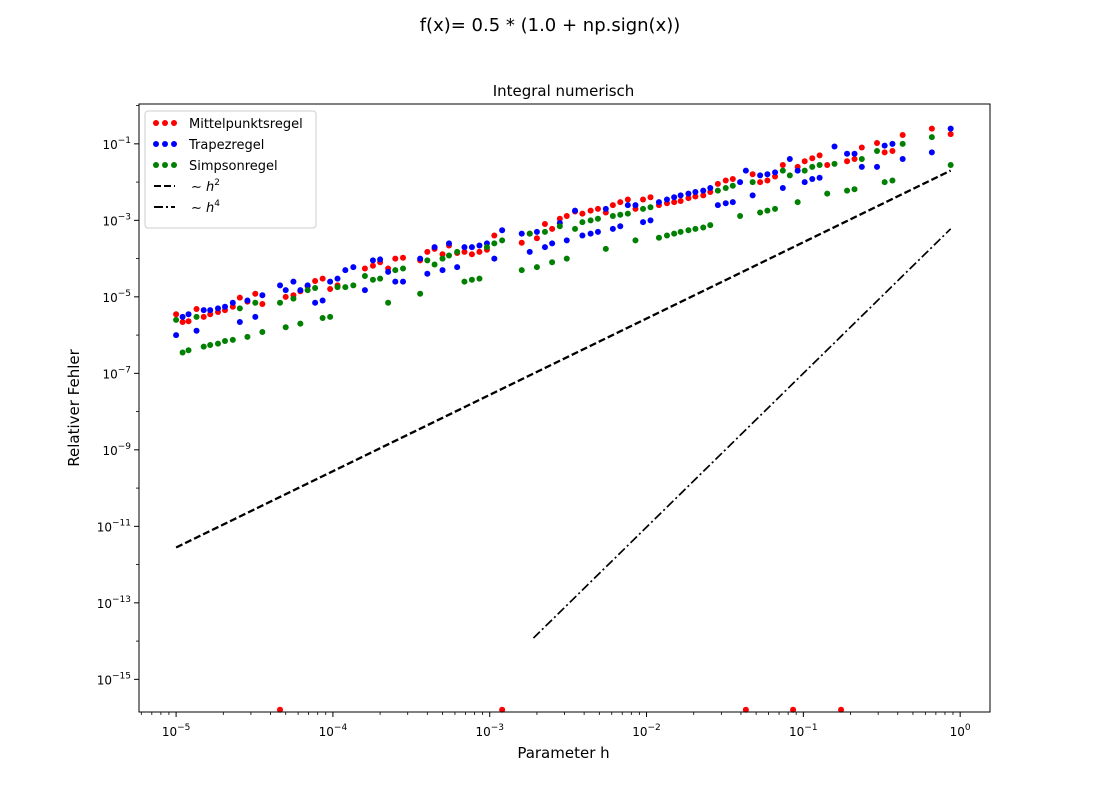 The height and width of the screenshot is (800, 1100). I want to click on x-tick-label: 10⁻⁵, so click(176, 731).